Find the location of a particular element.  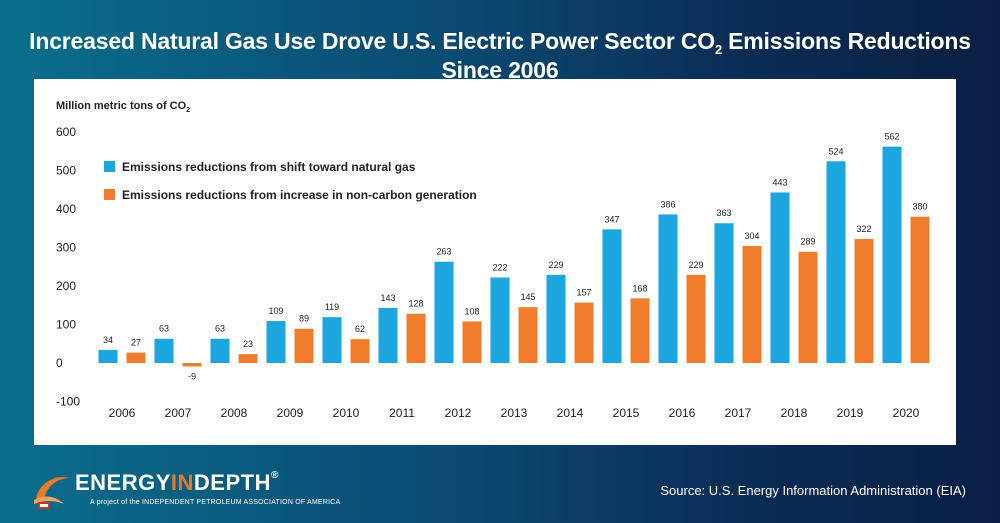

y-tick-label: 100 is located at coordinates (66, 325).